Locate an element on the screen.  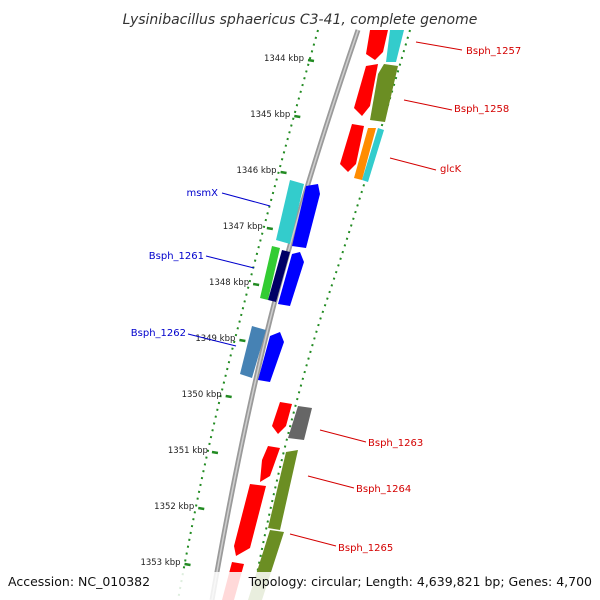
kbp-tick-label: 1344 kbp is located at coordinates (284, 59).